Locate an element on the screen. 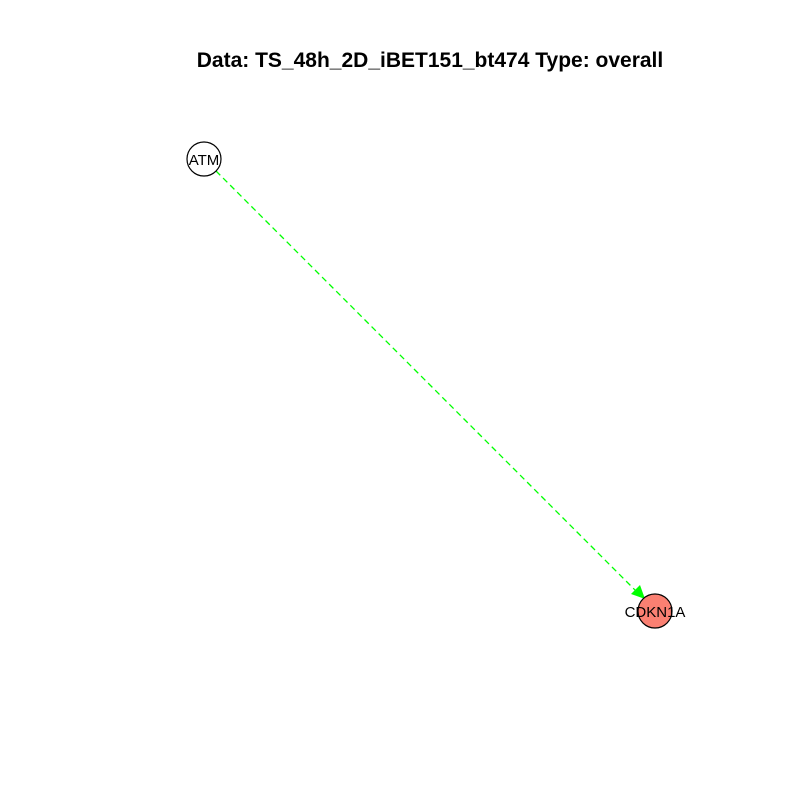  node-cdkn1a: CDKN1A is located at coordinates (655, 611).